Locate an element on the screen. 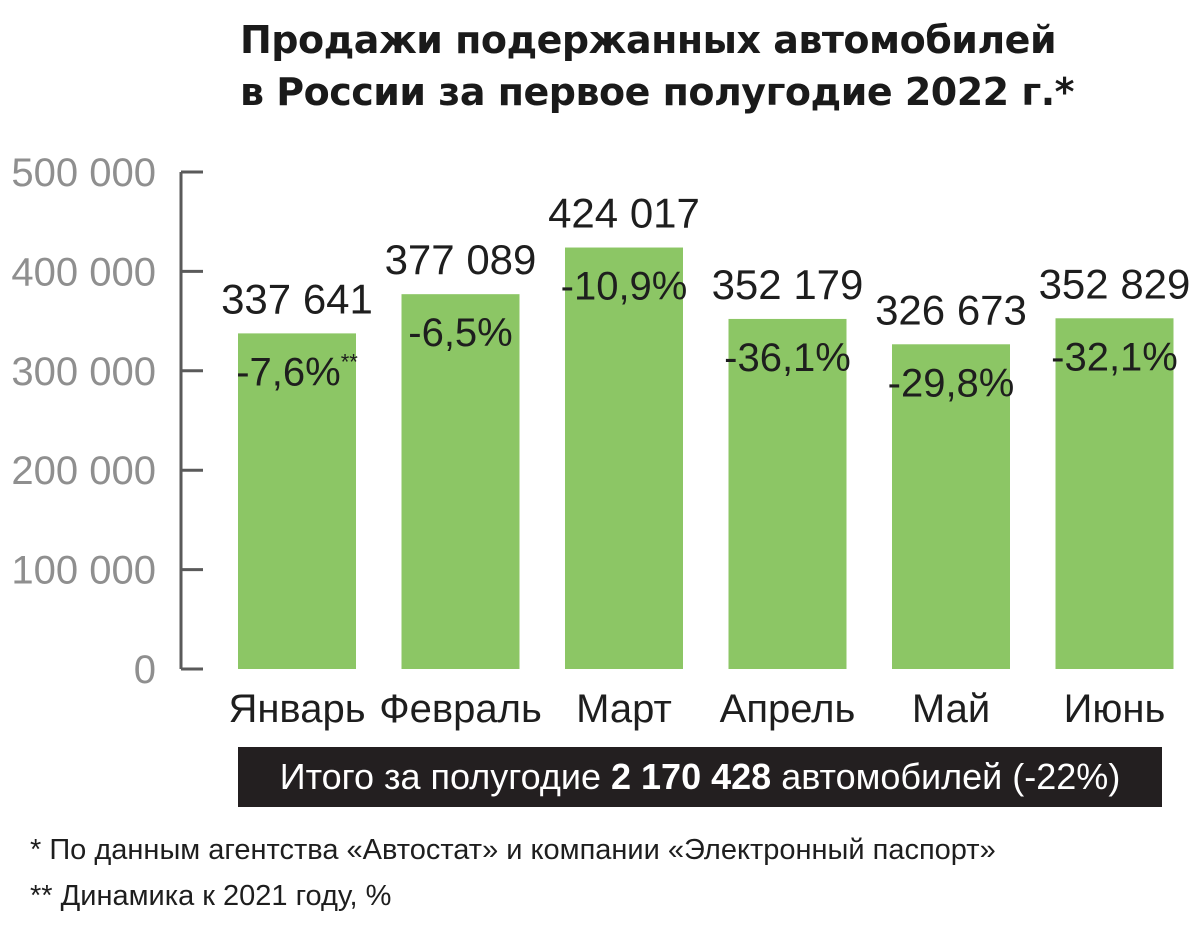  y-tick-label: 300 000 is located at coordinates (83, 372).